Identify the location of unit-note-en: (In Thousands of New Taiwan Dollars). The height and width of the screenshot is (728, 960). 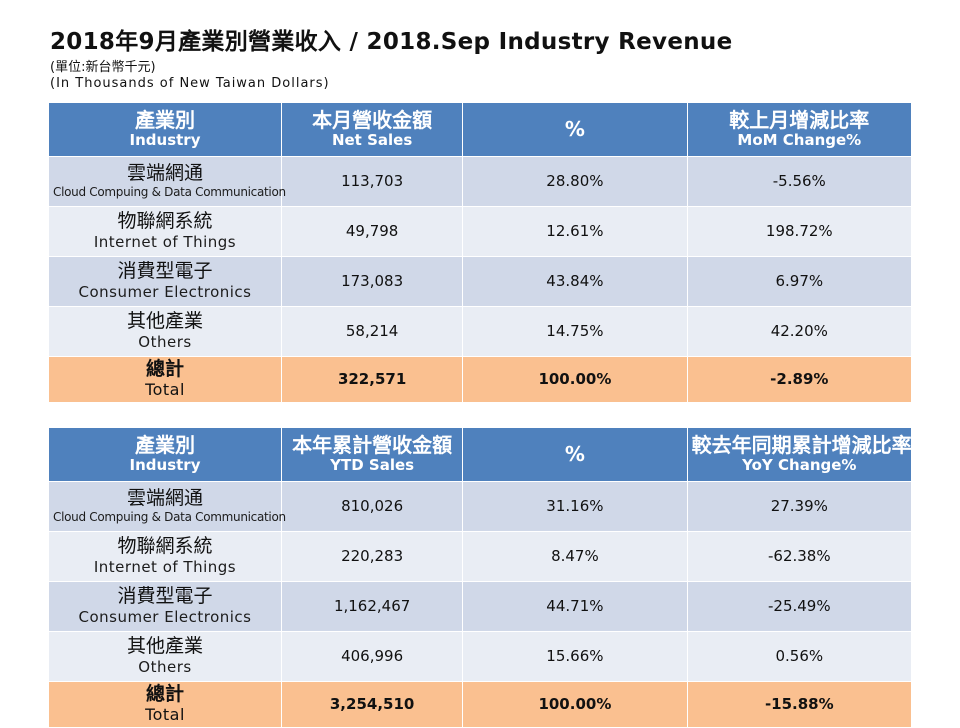
(190, 84).